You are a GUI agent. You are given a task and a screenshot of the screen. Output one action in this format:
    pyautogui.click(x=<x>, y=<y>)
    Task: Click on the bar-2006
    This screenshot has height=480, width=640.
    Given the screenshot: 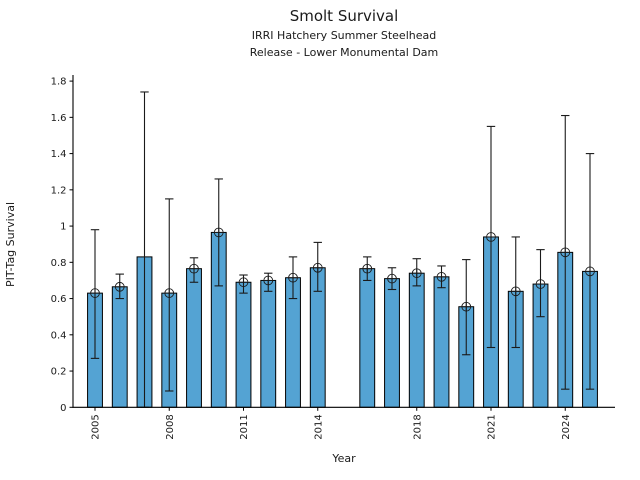 What is the action you would take?
    pyautogui.click(x=119, y=347)
    